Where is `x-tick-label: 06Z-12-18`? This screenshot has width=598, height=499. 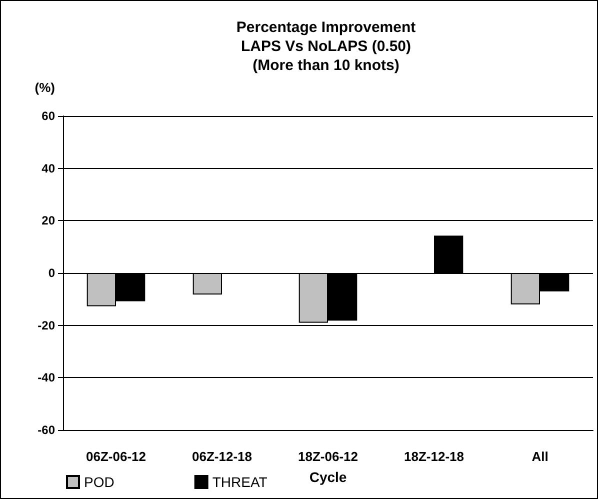 x-tick-label: 06Z-12-18 is located at coordinates (222, 456).